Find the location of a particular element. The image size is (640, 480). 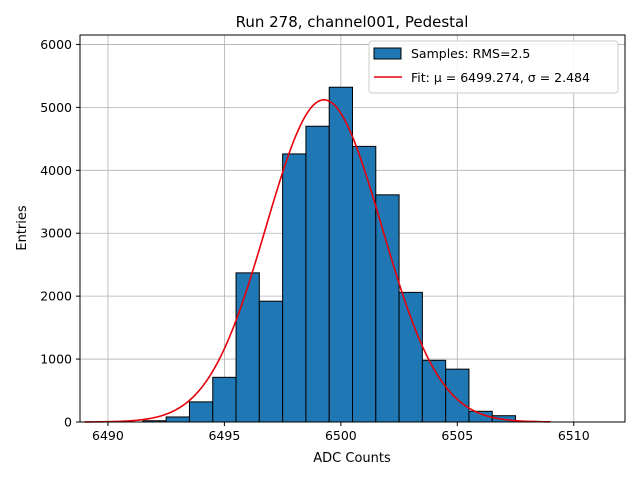

legend-box is located at coordinates (493, 67).